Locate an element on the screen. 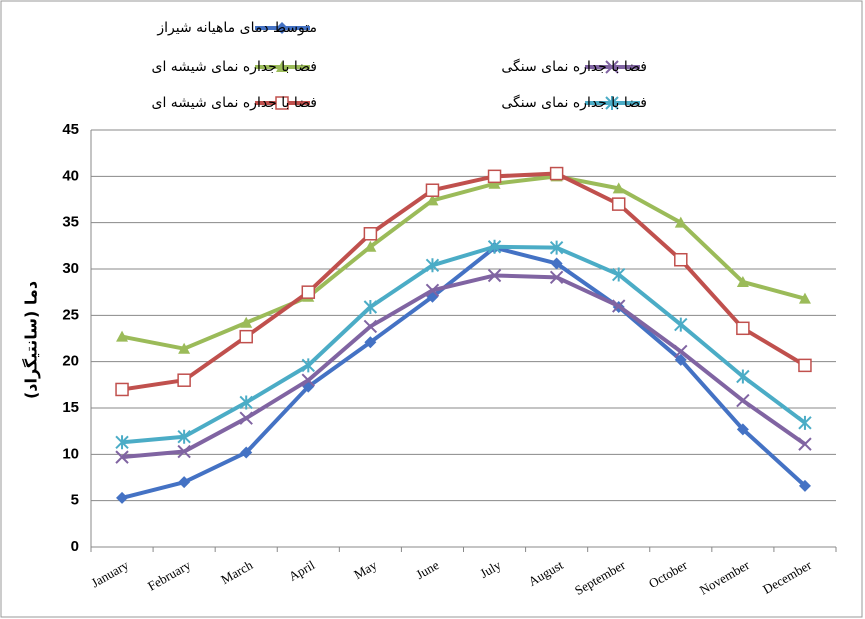 This screenshot has height=619, width=865. y-tick-label: 0 is located at coordinates (75, 546).